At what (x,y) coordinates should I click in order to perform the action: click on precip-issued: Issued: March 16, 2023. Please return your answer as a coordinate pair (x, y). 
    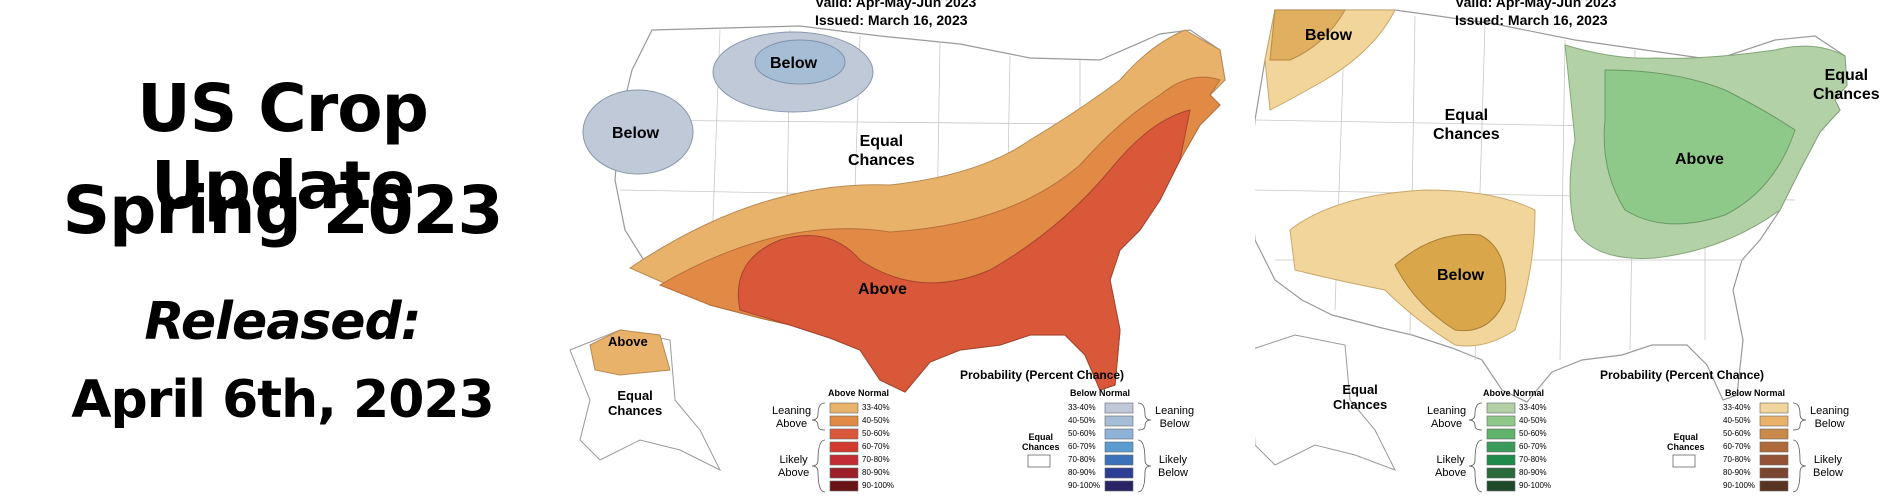
    Looking at the image, I should click on (1531, 20).